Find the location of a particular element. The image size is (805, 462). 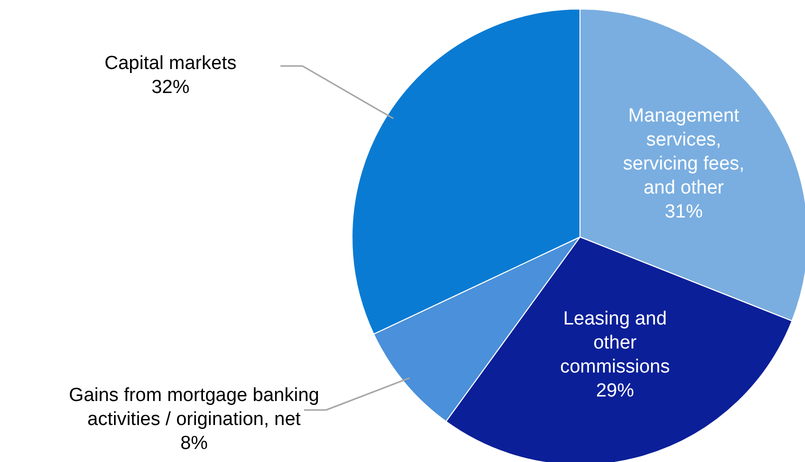

slice-label: Gains from mortgage banking activities / origination, net is located at coordinates (194, 407).